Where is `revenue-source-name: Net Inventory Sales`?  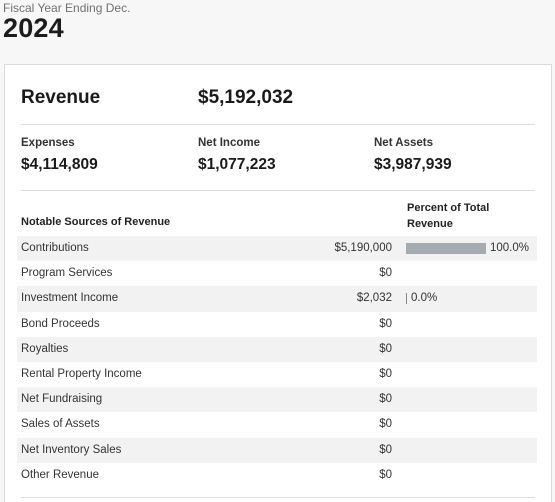 revenue-source-name: Net Inventory Sales is located at coordinates (71, 449).